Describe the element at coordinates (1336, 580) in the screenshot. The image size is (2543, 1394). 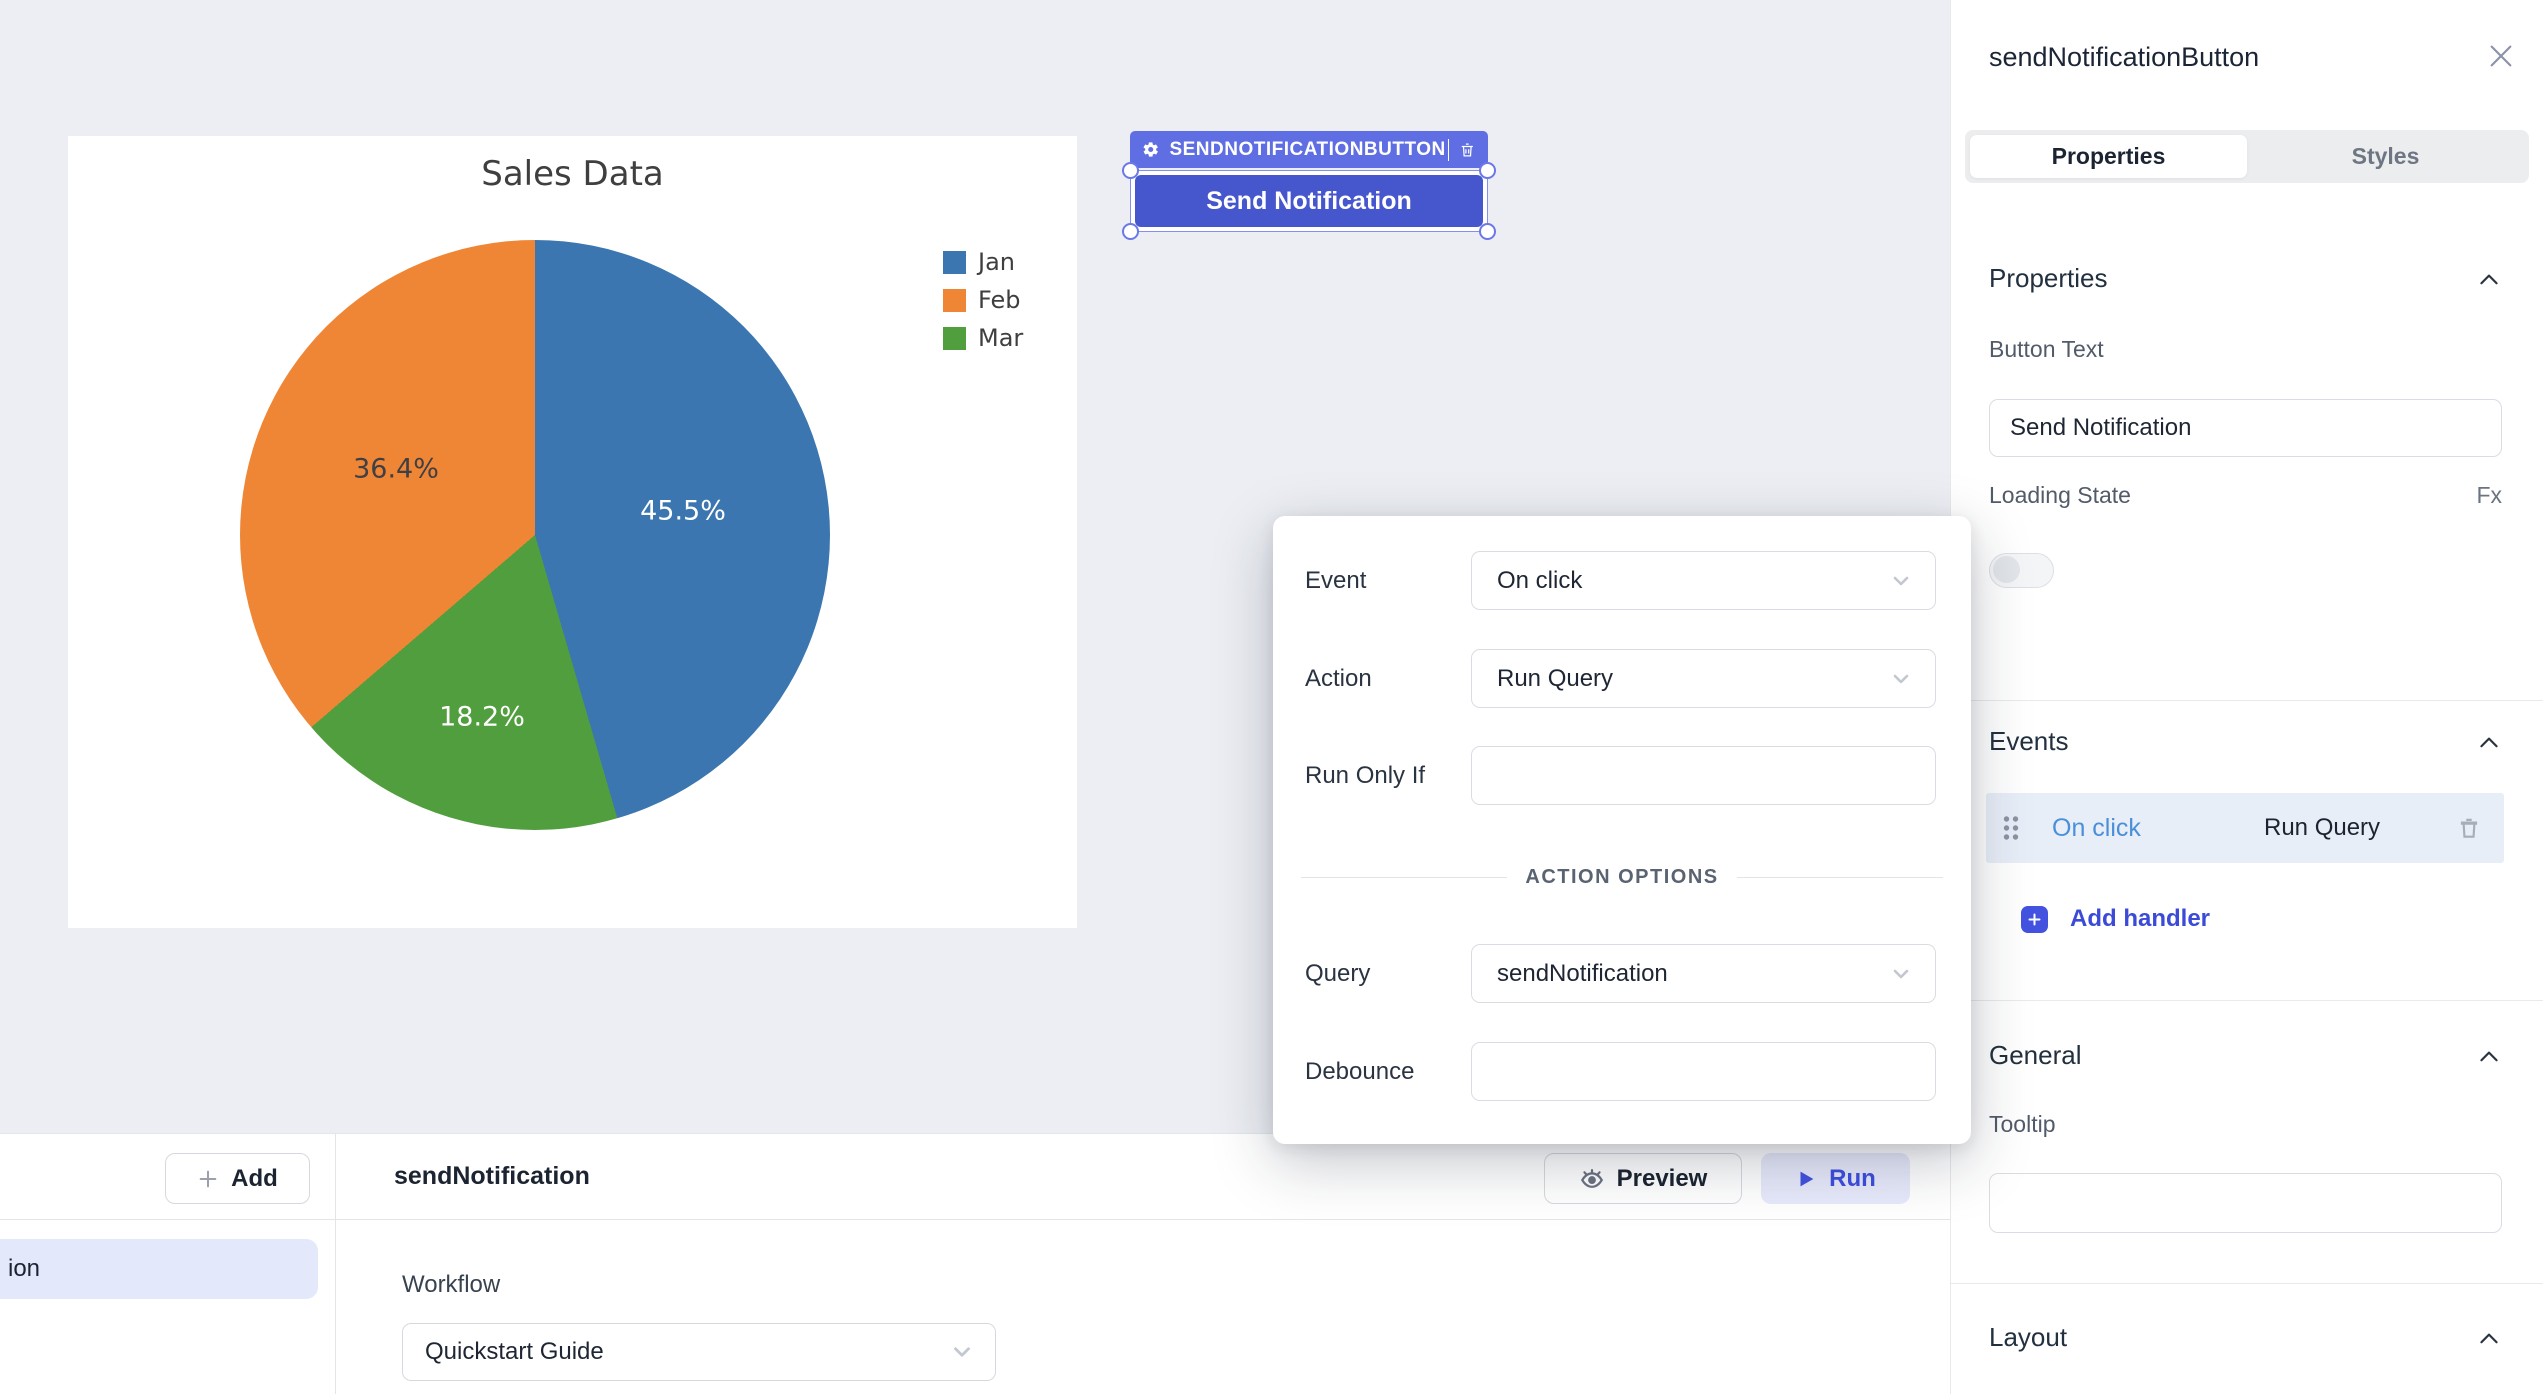
I see `event-field-label: Event` at that location.